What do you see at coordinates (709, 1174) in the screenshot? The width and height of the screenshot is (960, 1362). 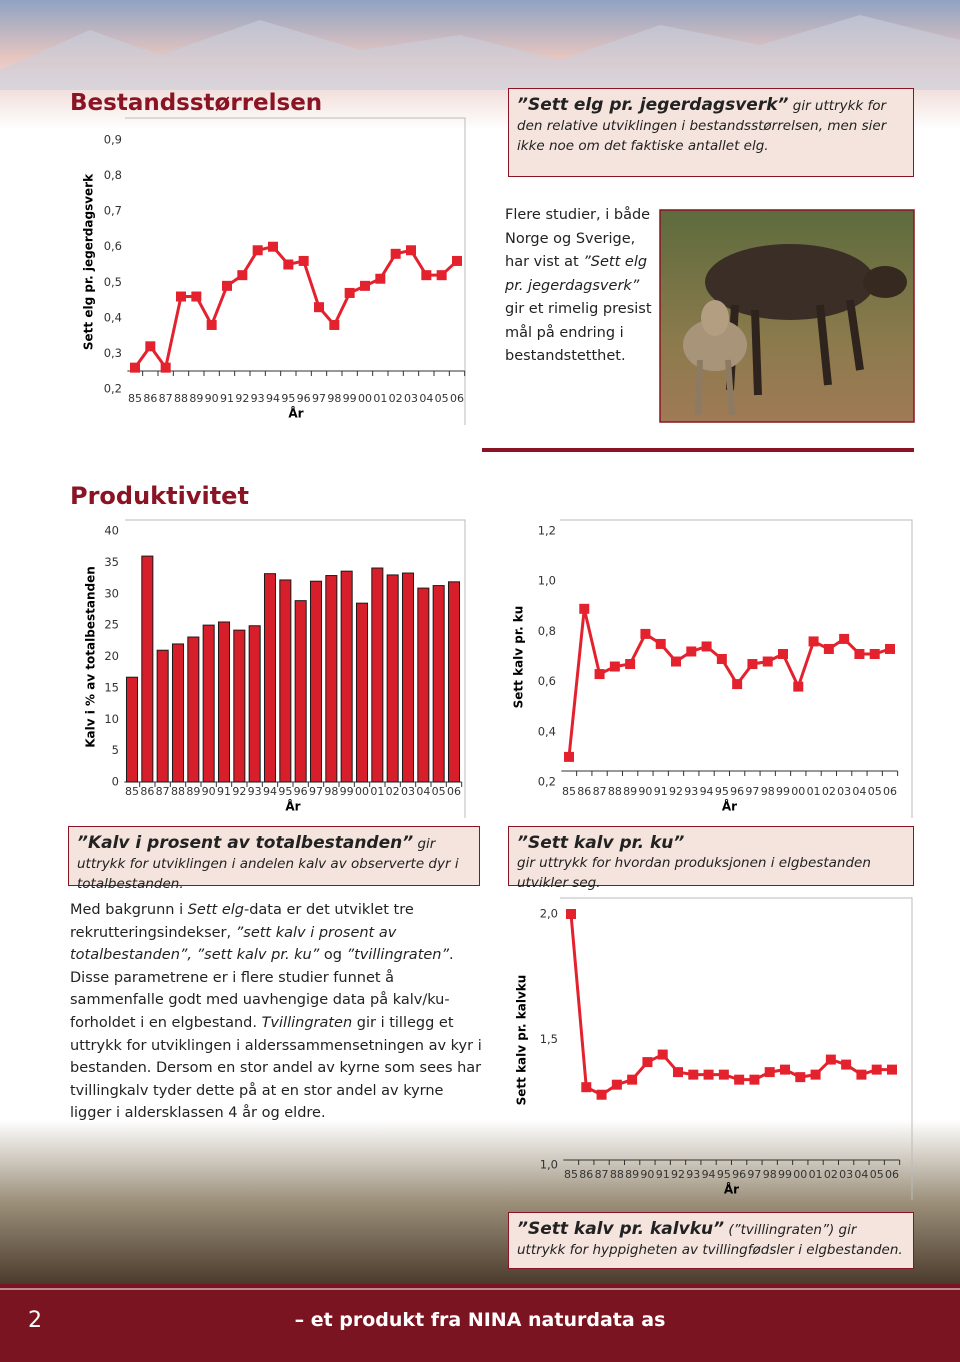 I see `x-tick-label: 94` at bounding box center [709, 1174].